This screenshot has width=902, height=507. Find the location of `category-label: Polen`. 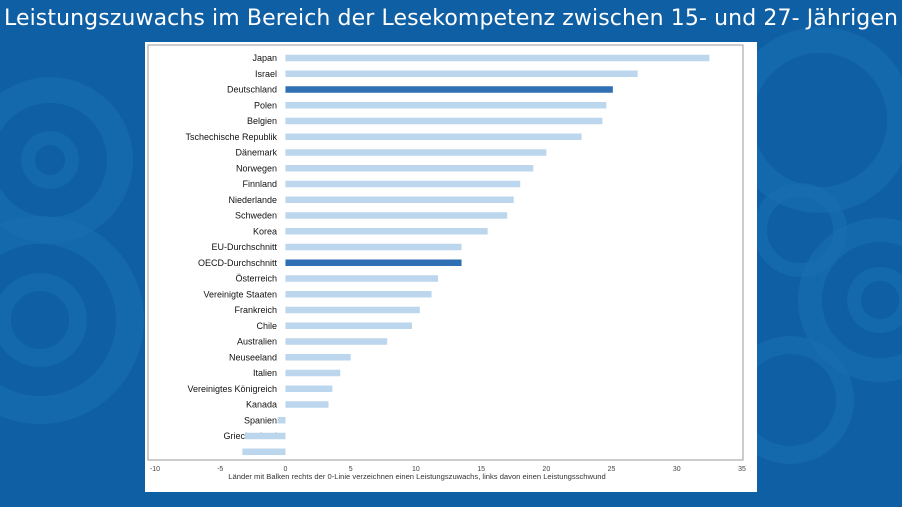

category-label: Polen is located at coordinates (265, 105).